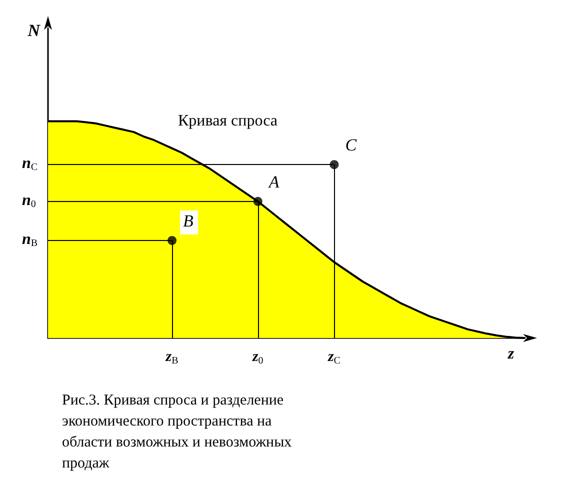 Image resolution: width=564 pixels, height=483 pixels. What do you see at coordinates (188, 220) in the screenshot?
I see `annotation: B` at bounding box center [188, 220].